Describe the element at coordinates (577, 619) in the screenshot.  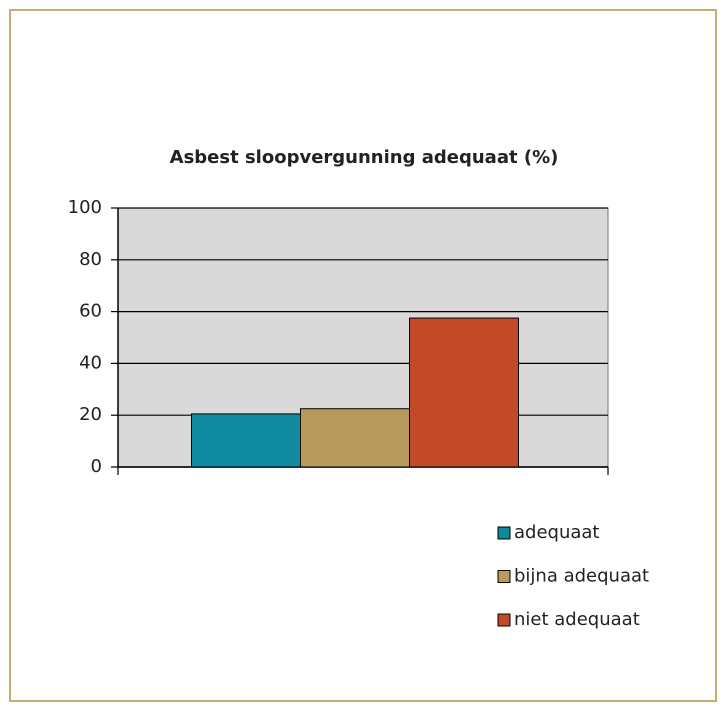
I see `legend-label: niet adequaat` at that location.